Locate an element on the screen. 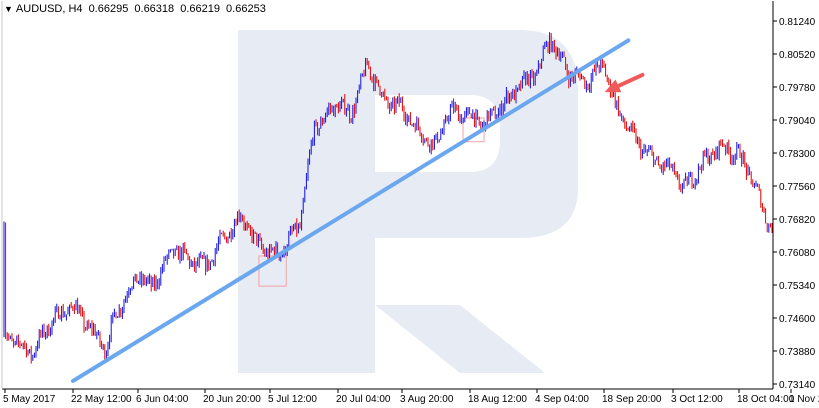 The height and width of the screenshot is (408, 819). symbol-label: AUDUSD is located at coordinates (39, 9).